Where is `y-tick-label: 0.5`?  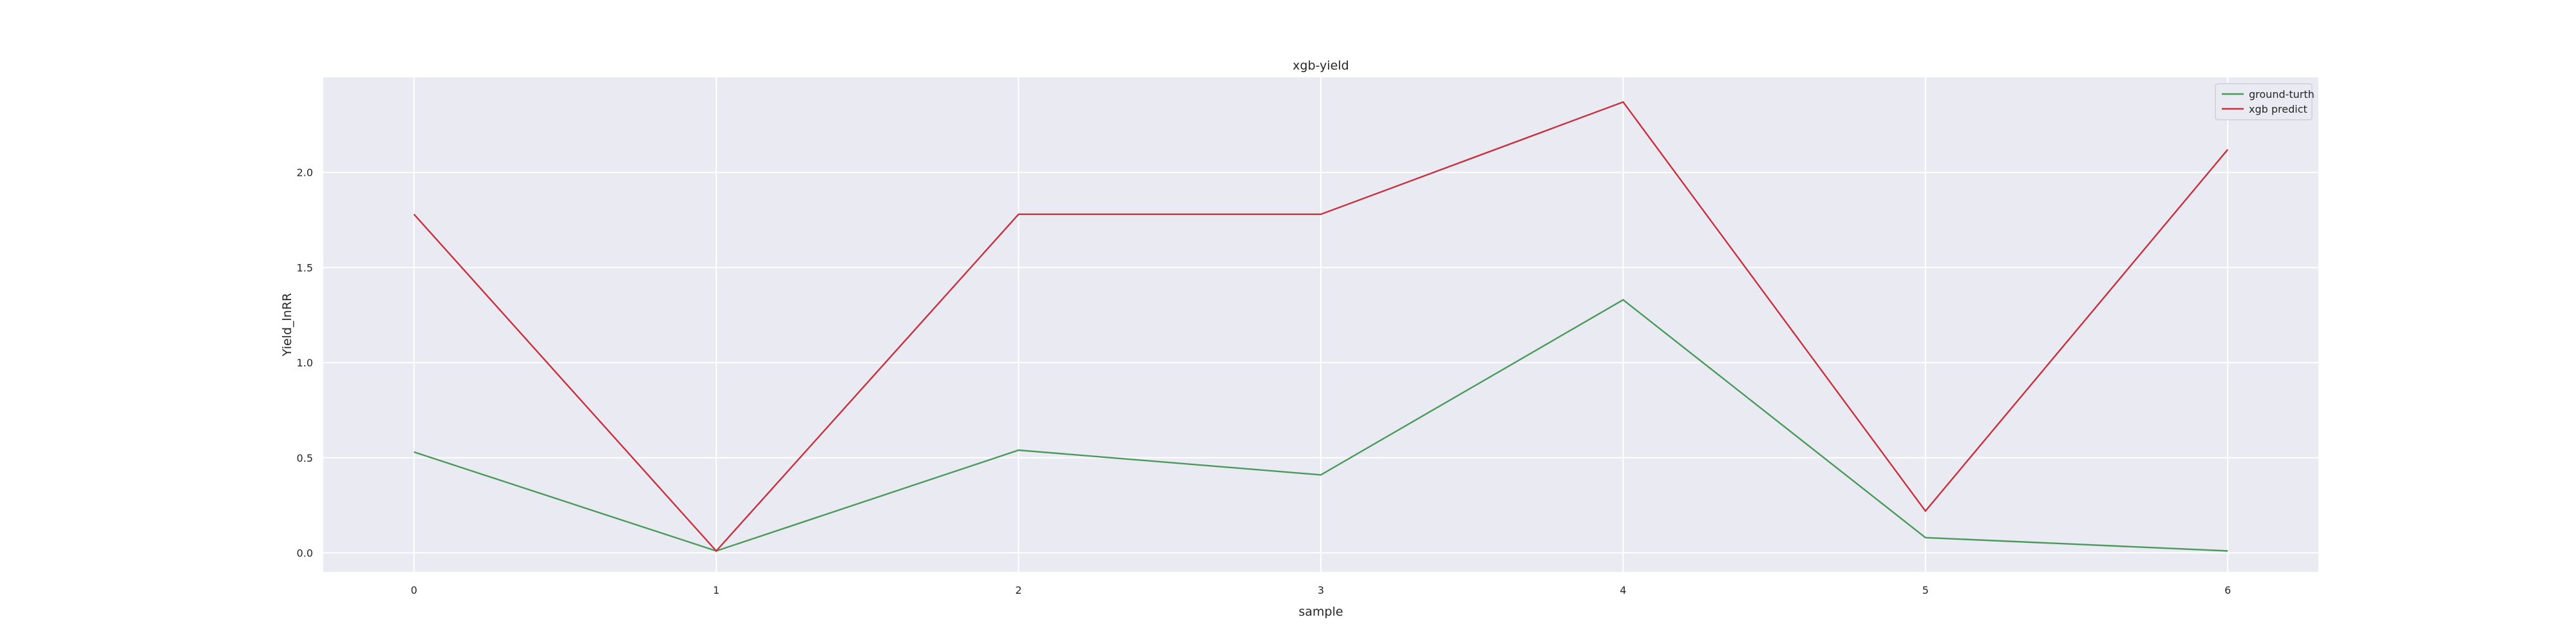
y-tick-label: 0.5 is located at coordinates (305, 458).